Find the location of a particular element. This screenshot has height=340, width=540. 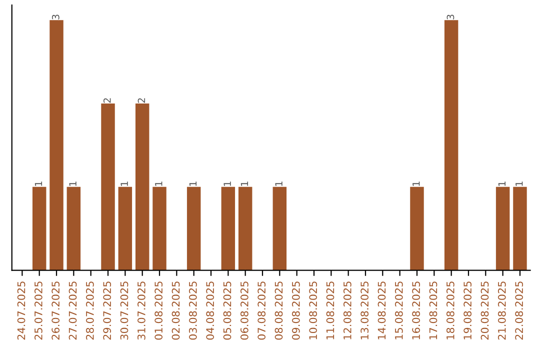

x-tick-label: 31.07.2025 is located at coordinates (141, 311).